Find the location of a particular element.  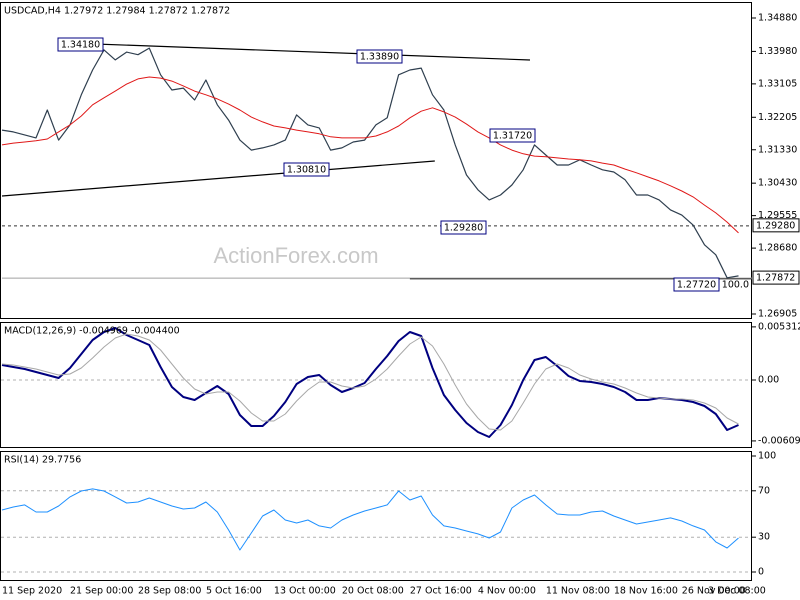

price-label: 1.31720 is located at coordinates (512, 136).